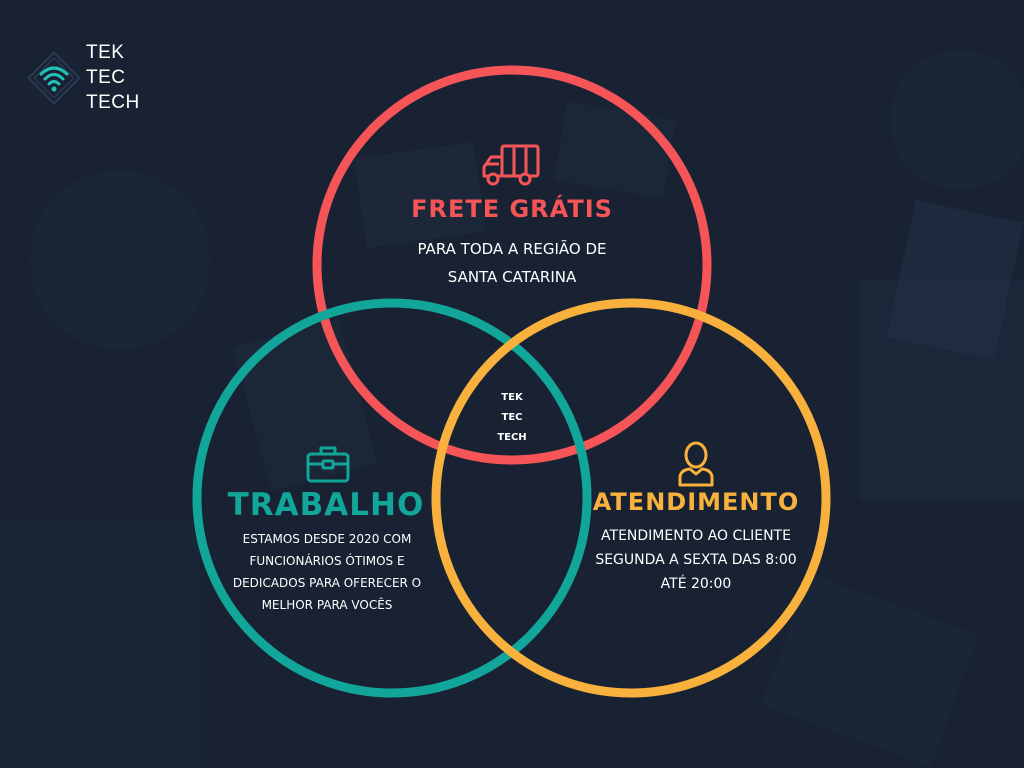 Image resolution: width=1024 pixels, height=768 pixels. Describe the element at coordinates (696, 584) in the screenshot. I see `atendimento-description-line: ATÉ 20:00` at that location.